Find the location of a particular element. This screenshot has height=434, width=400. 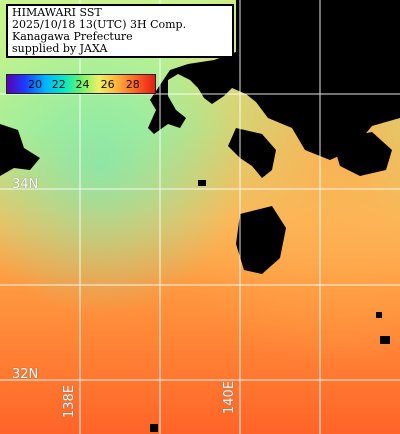

sst-colorbar: 20 22 24 26 28 is located at coordinates (81, 84).